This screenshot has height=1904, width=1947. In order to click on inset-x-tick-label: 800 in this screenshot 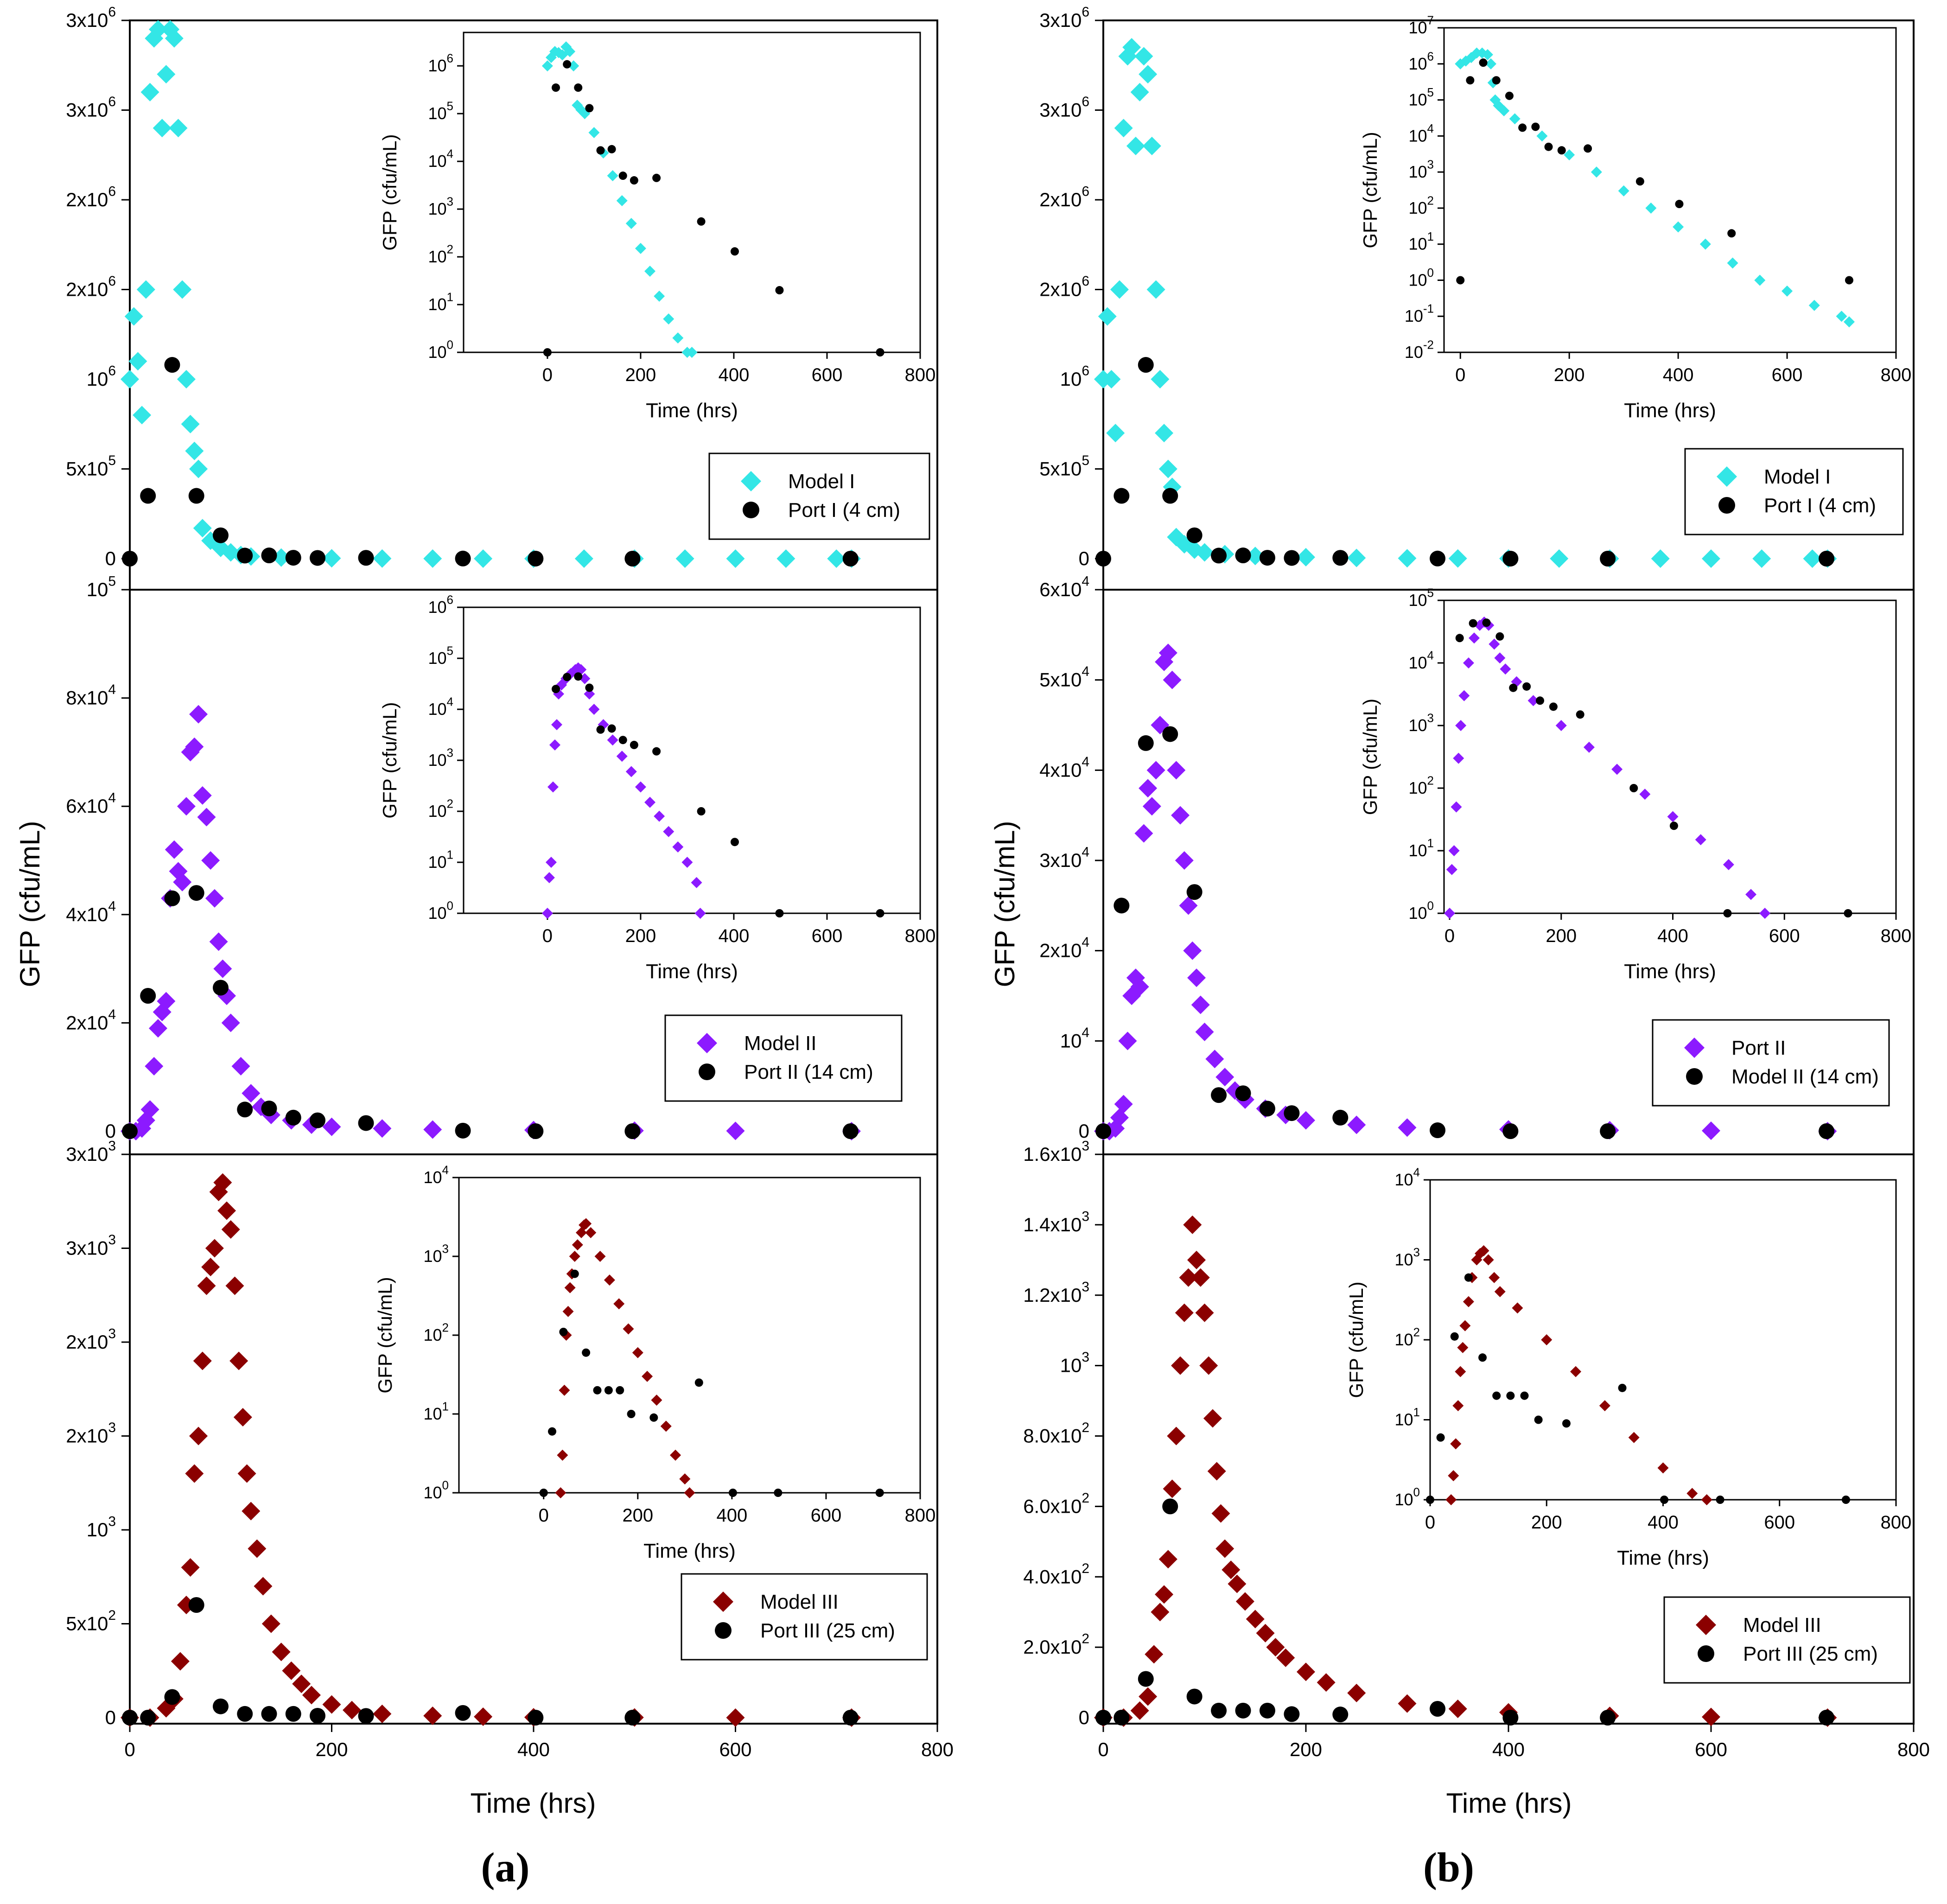, I will do `click(1897, 375)`.